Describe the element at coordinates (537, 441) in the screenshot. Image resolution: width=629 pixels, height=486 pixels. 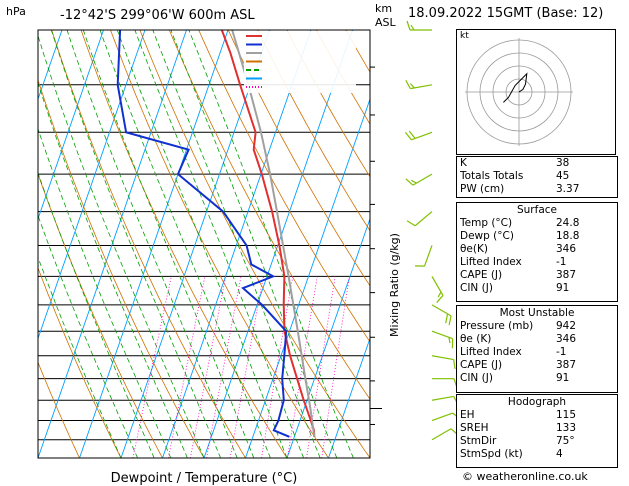
I see `index-row: StmDir 75°` at that location.